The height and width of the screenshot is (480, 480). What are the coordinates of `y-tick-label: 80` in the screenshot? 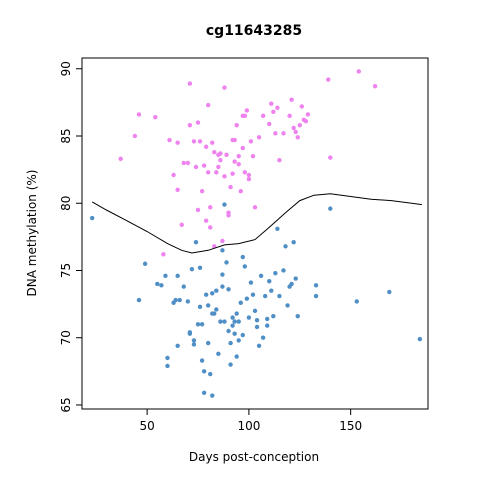 It's located at (66, 203).